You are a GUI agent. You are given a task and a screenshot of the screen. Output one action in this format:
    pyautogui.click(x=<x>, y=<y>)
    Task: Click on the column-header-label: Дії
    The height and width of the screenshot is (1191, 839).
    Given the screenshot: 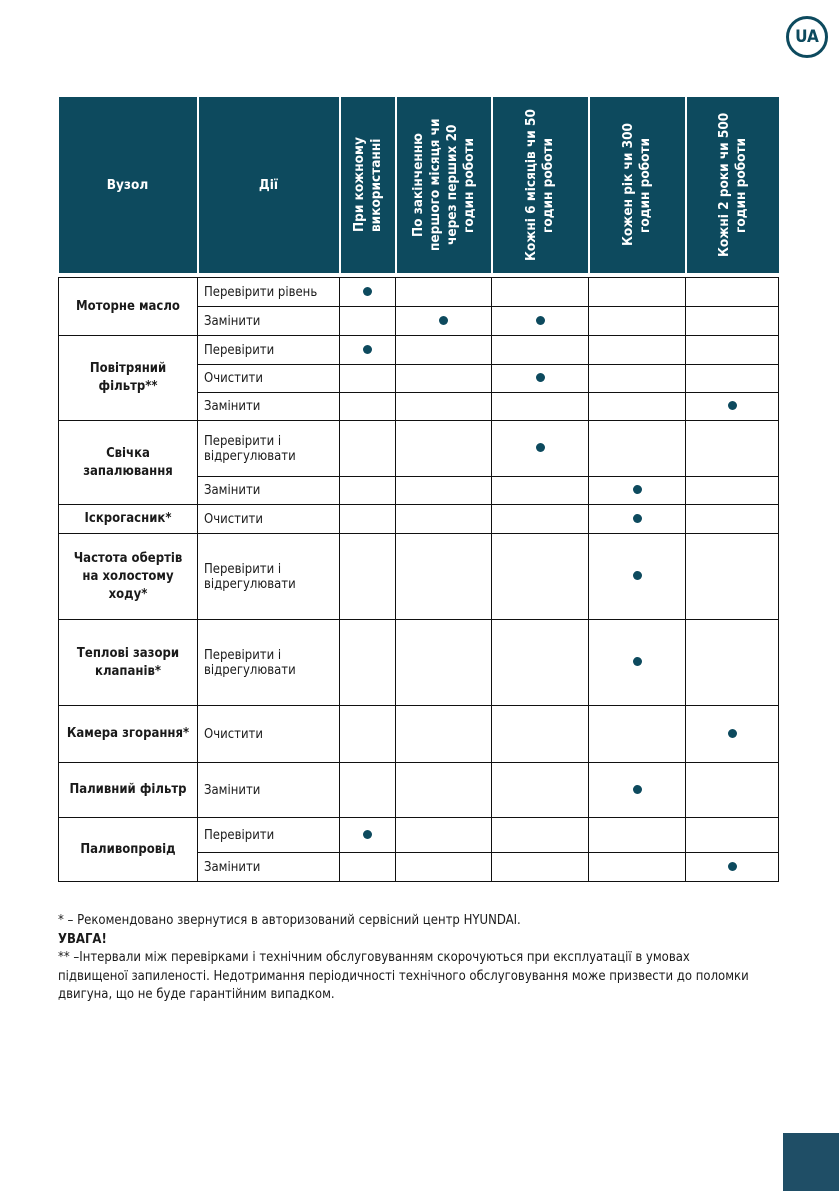 What is the action you would take?
    pyautogui.click(x=268, y=185)
    